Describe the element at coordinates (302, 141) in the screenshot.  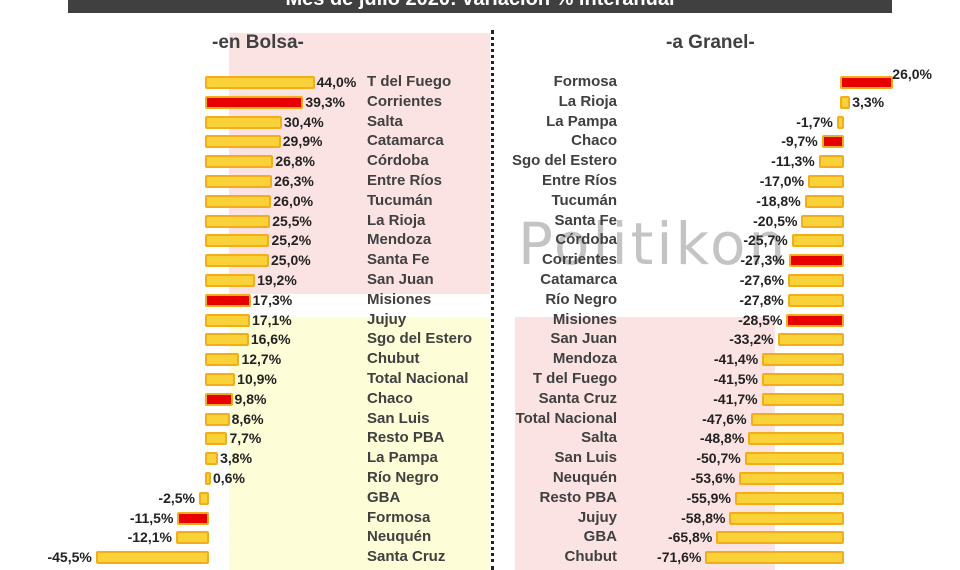
I see `data-label: 29,9%` at that location.